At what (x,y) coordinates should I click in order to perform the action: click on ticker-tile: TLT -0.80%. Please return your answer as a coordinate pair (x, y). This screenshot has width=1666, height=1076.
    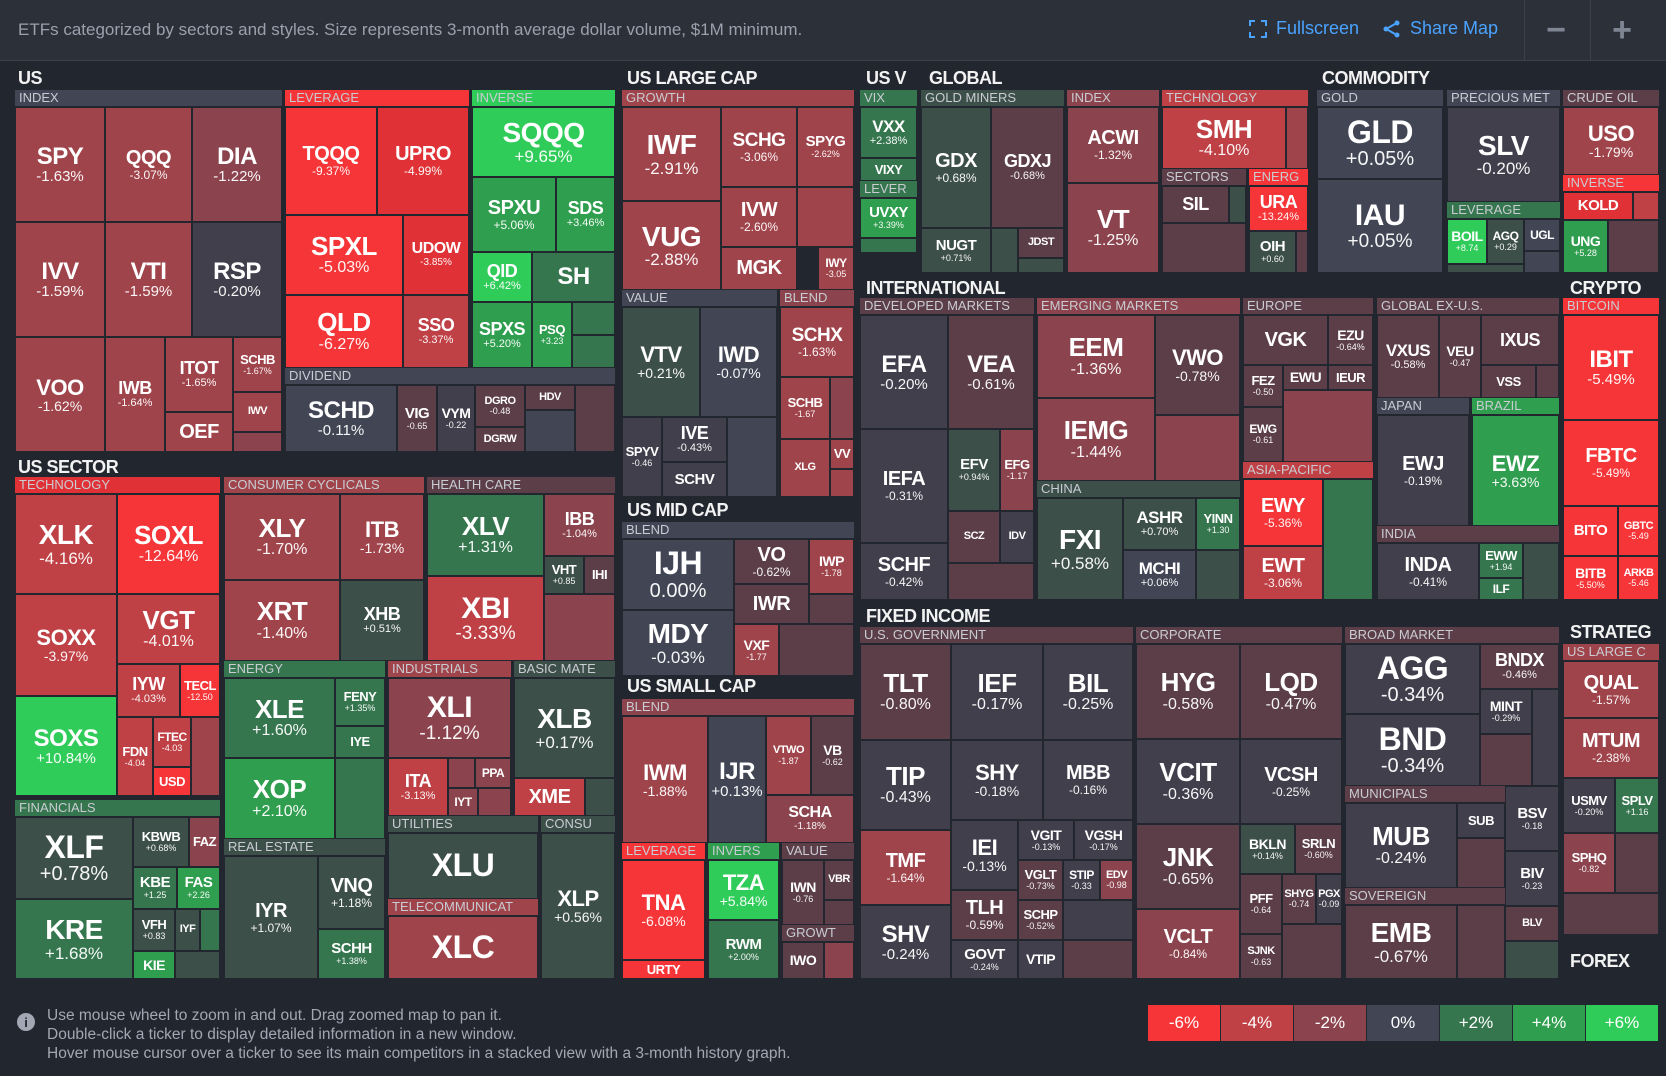
    Looking at the image, I should click on (905, 692).